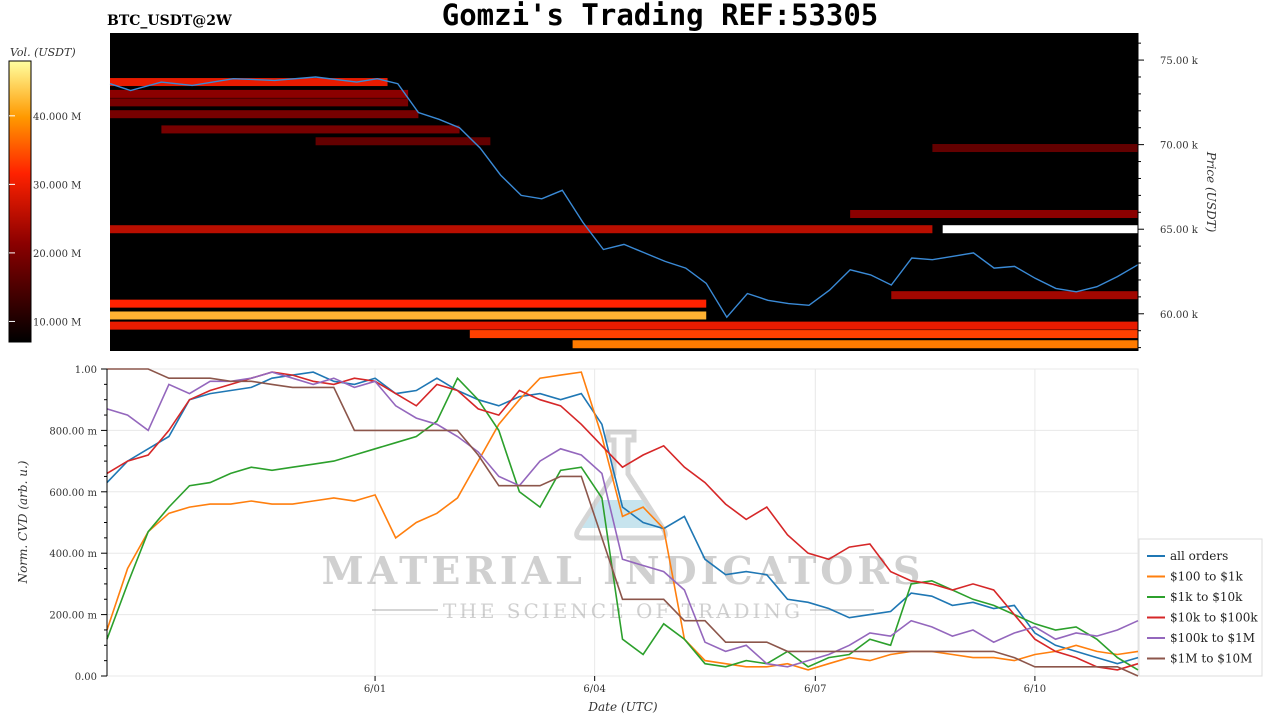 The width and height of the screenshot is (1280, 720). I want to click on price-tick-label: 65.00 k, so click(1179, 230).